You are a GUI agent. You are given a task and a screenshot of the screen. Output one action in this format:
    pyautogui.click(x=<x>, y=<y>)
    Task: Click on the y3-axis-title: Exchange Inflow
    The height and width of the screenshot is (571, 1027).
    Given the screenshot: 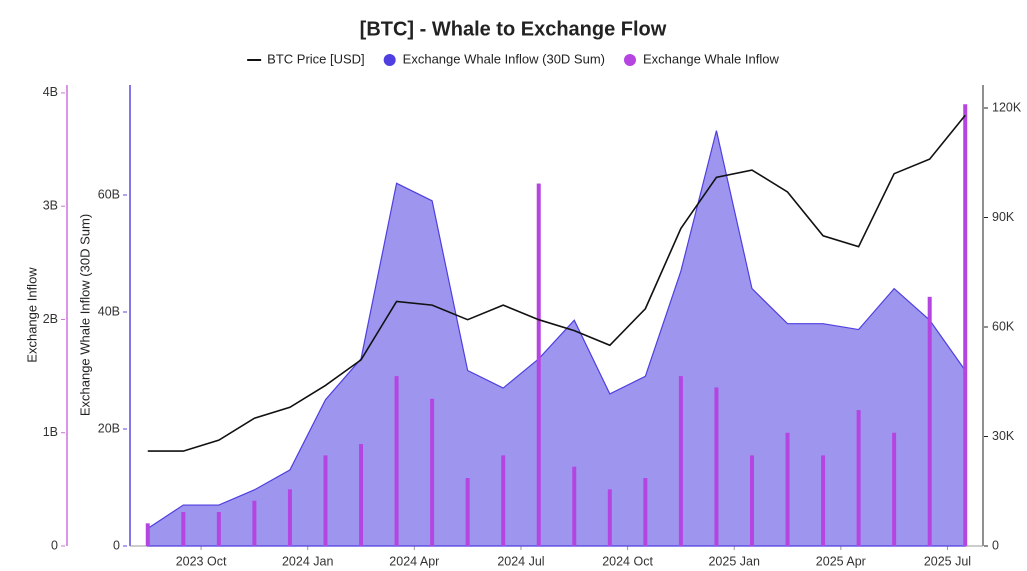 What is the action you would take?
    pyautogui.click(x=31, y=315)
    